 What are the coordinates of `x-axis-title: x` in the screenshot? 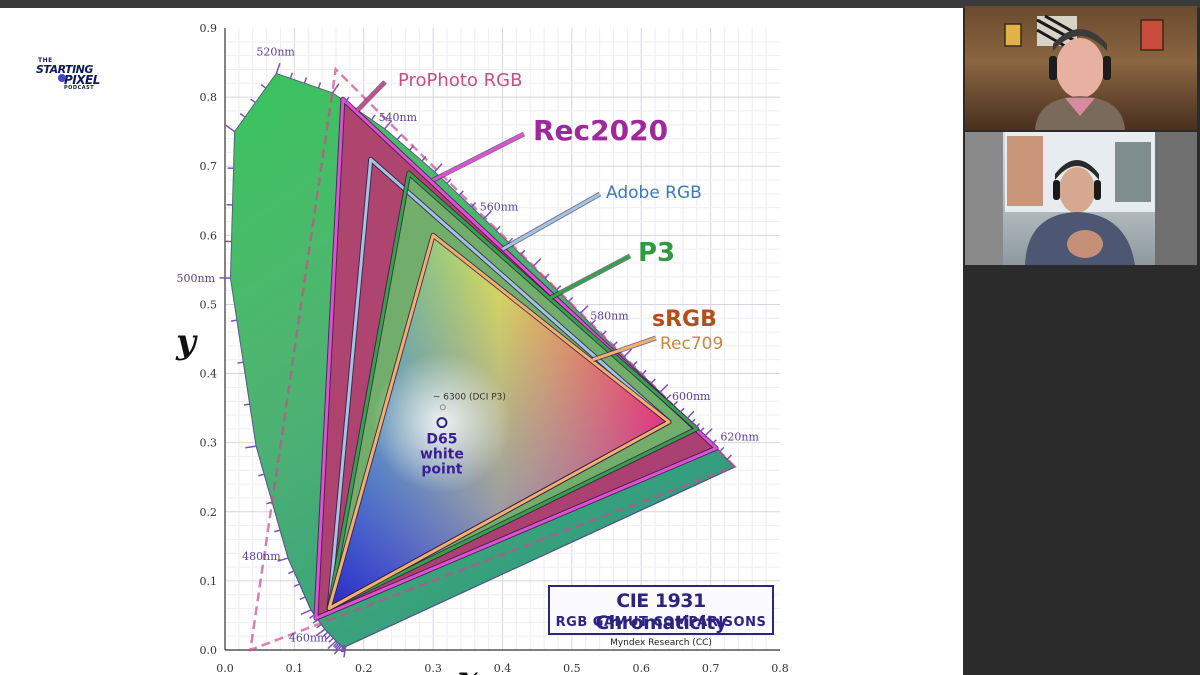 It's located at (468, 667).